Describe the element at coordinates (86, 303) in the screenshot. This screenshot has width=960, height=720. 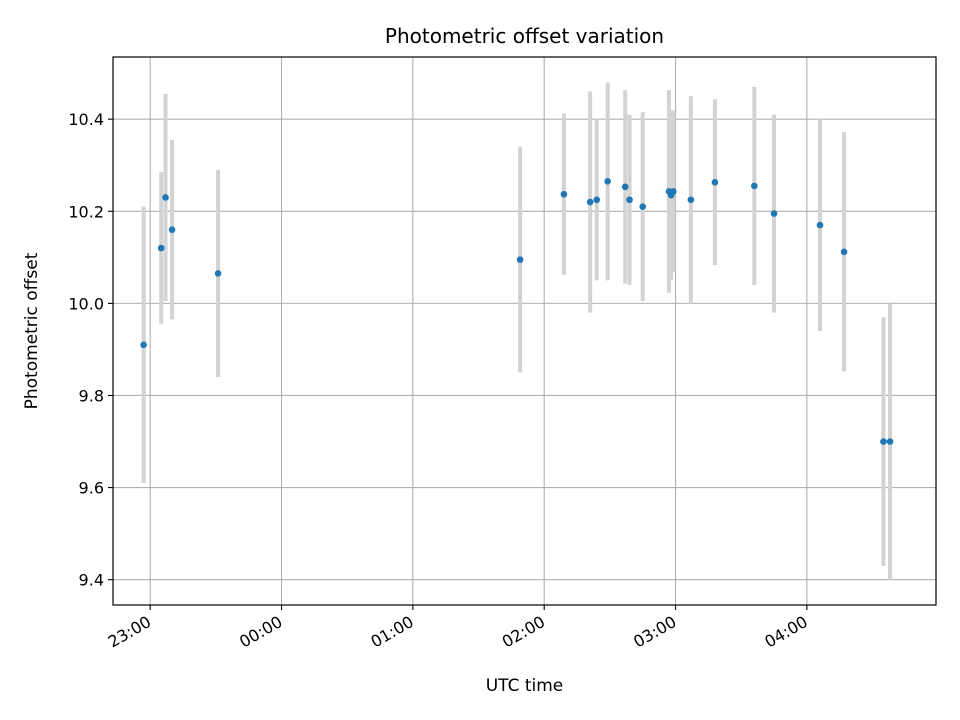
I see `y-tick-label: 10.0` at that location.